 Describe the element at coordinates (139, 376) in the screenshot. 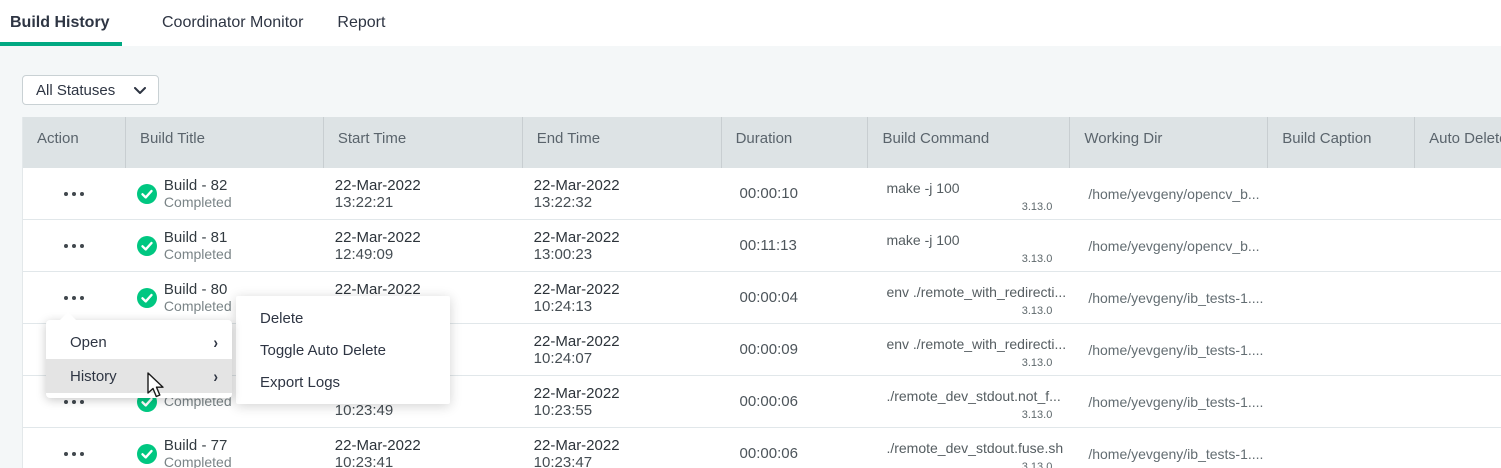

I see `context-menu-item-history: History ›` at that location.